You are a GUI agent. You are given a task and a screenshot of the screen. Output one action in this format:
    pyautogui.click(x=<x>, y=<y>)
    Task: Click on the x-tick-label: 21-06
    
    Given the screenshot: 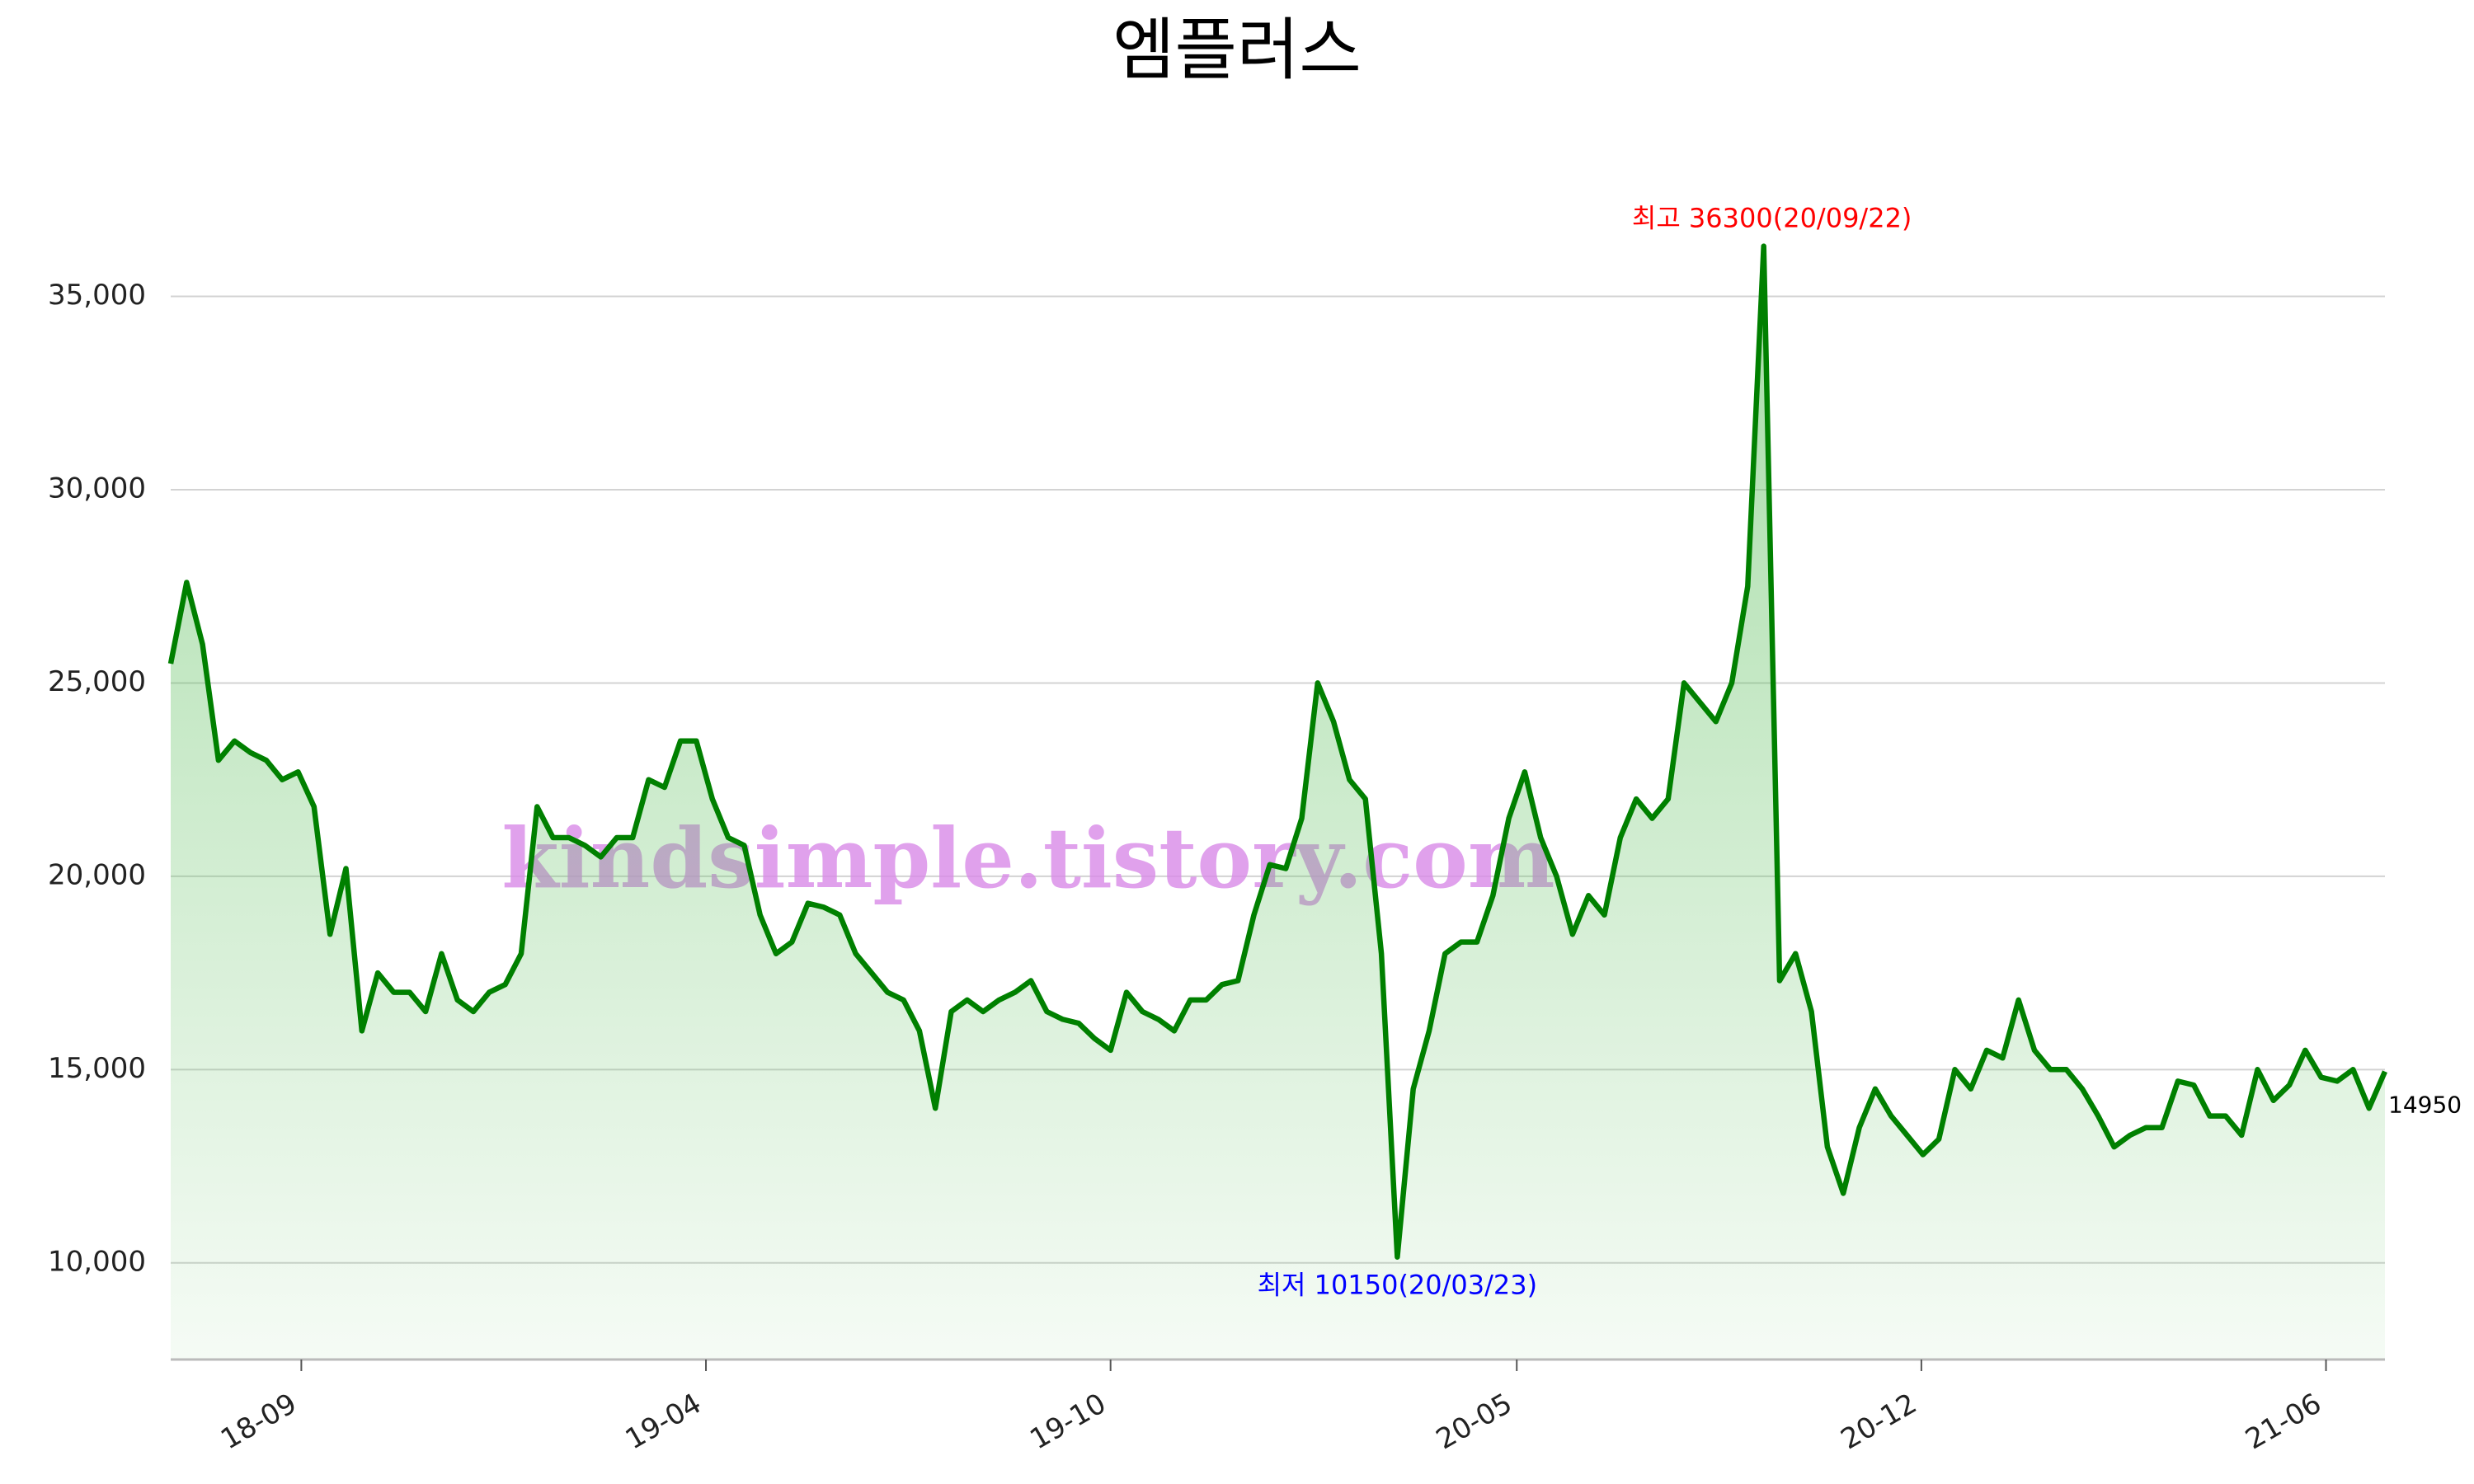 What is the action you would take?
    pyautogui.click(x=2283, y=1421)
    